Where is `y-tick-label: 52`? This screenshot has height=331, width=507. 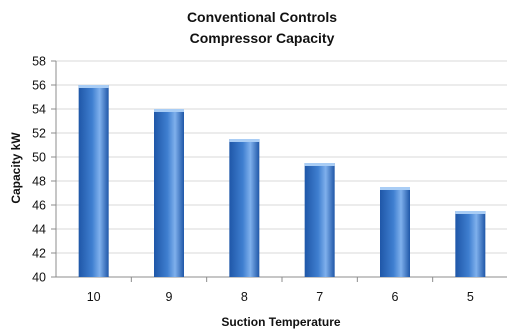 y-tick-label: 52 is located at coordinates (39, 134).